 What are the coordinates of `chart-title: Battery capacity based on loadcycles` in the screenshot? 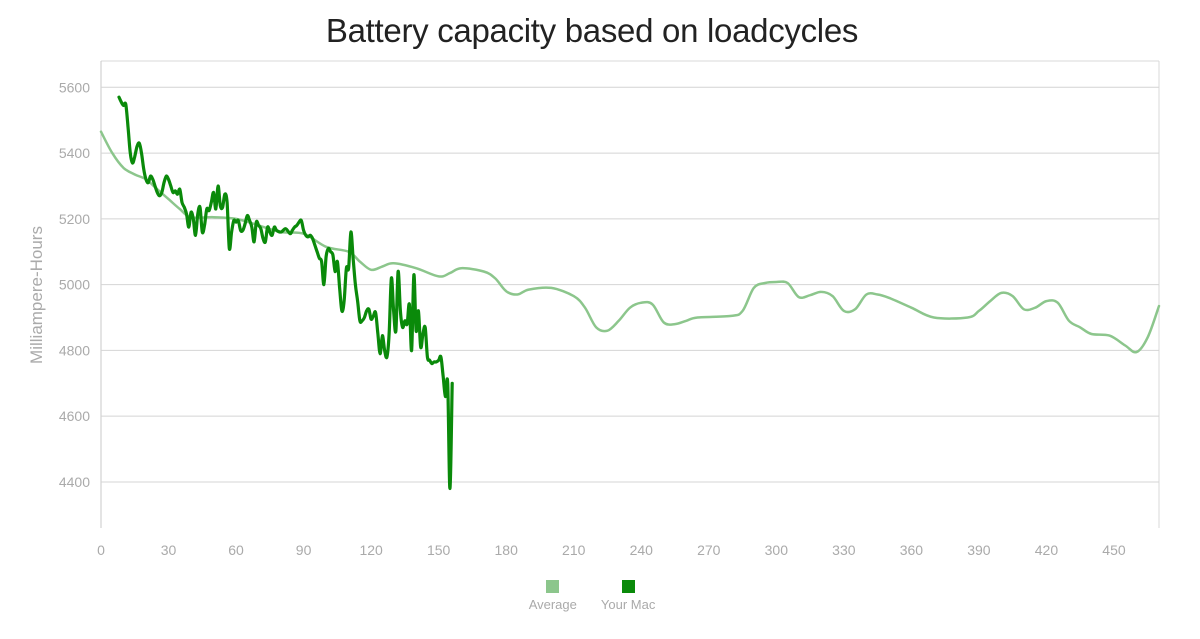 It's located at (592, 30).